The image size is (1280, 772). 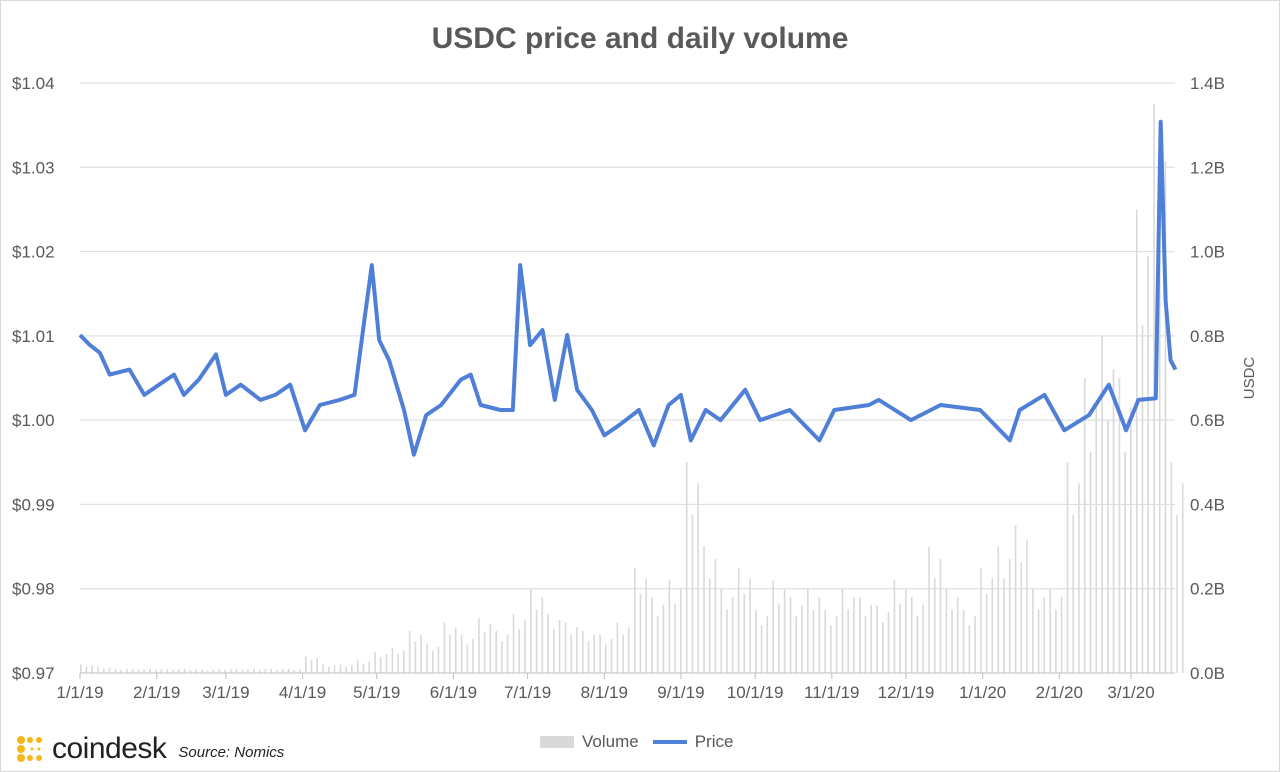 I want to click on x-tick-label: 8/1/19, so click(x=604, y=692).